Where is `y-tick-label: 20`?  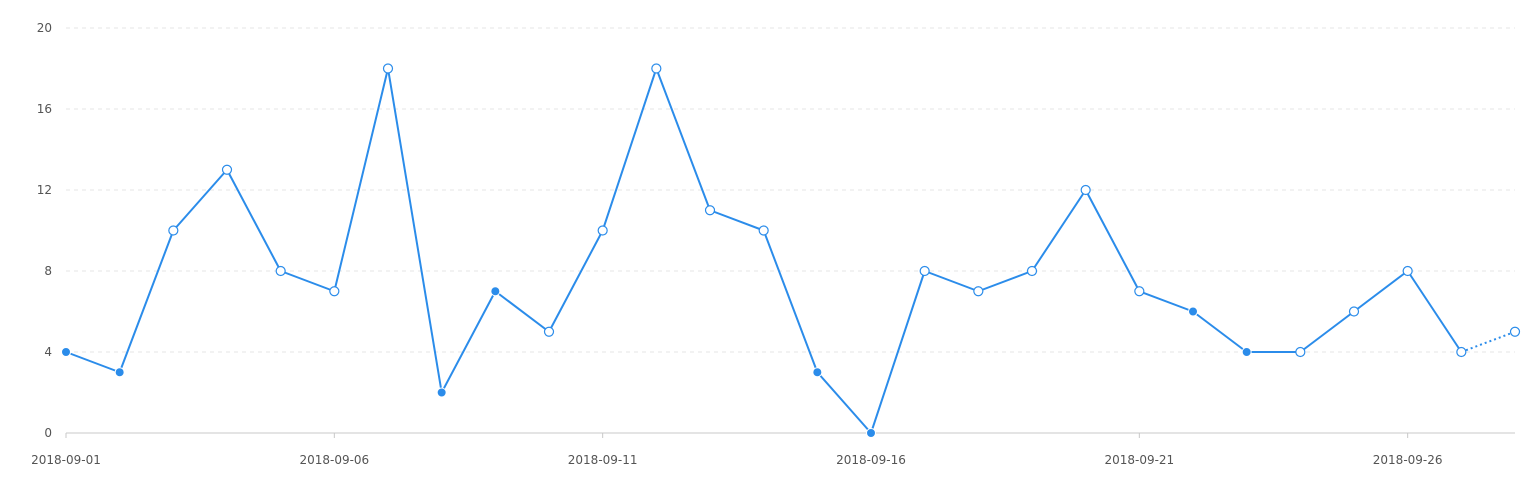
y-tick-label: 20 is located at coordinates (44, 28).